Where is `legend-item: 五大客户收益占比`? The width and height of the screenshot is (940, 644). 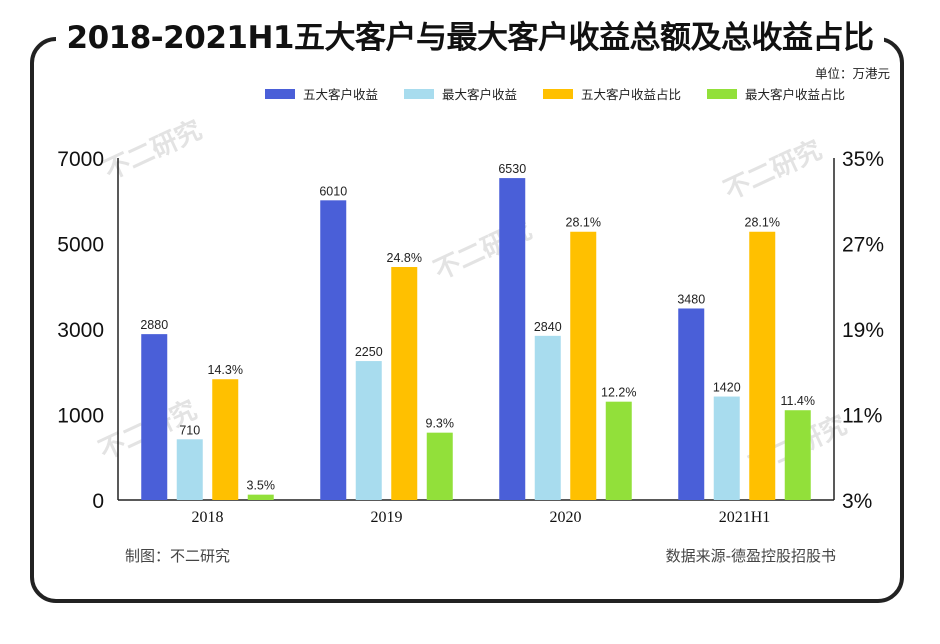
legend-item: 五大客户收益占比 is located at coordinates (612, 93).